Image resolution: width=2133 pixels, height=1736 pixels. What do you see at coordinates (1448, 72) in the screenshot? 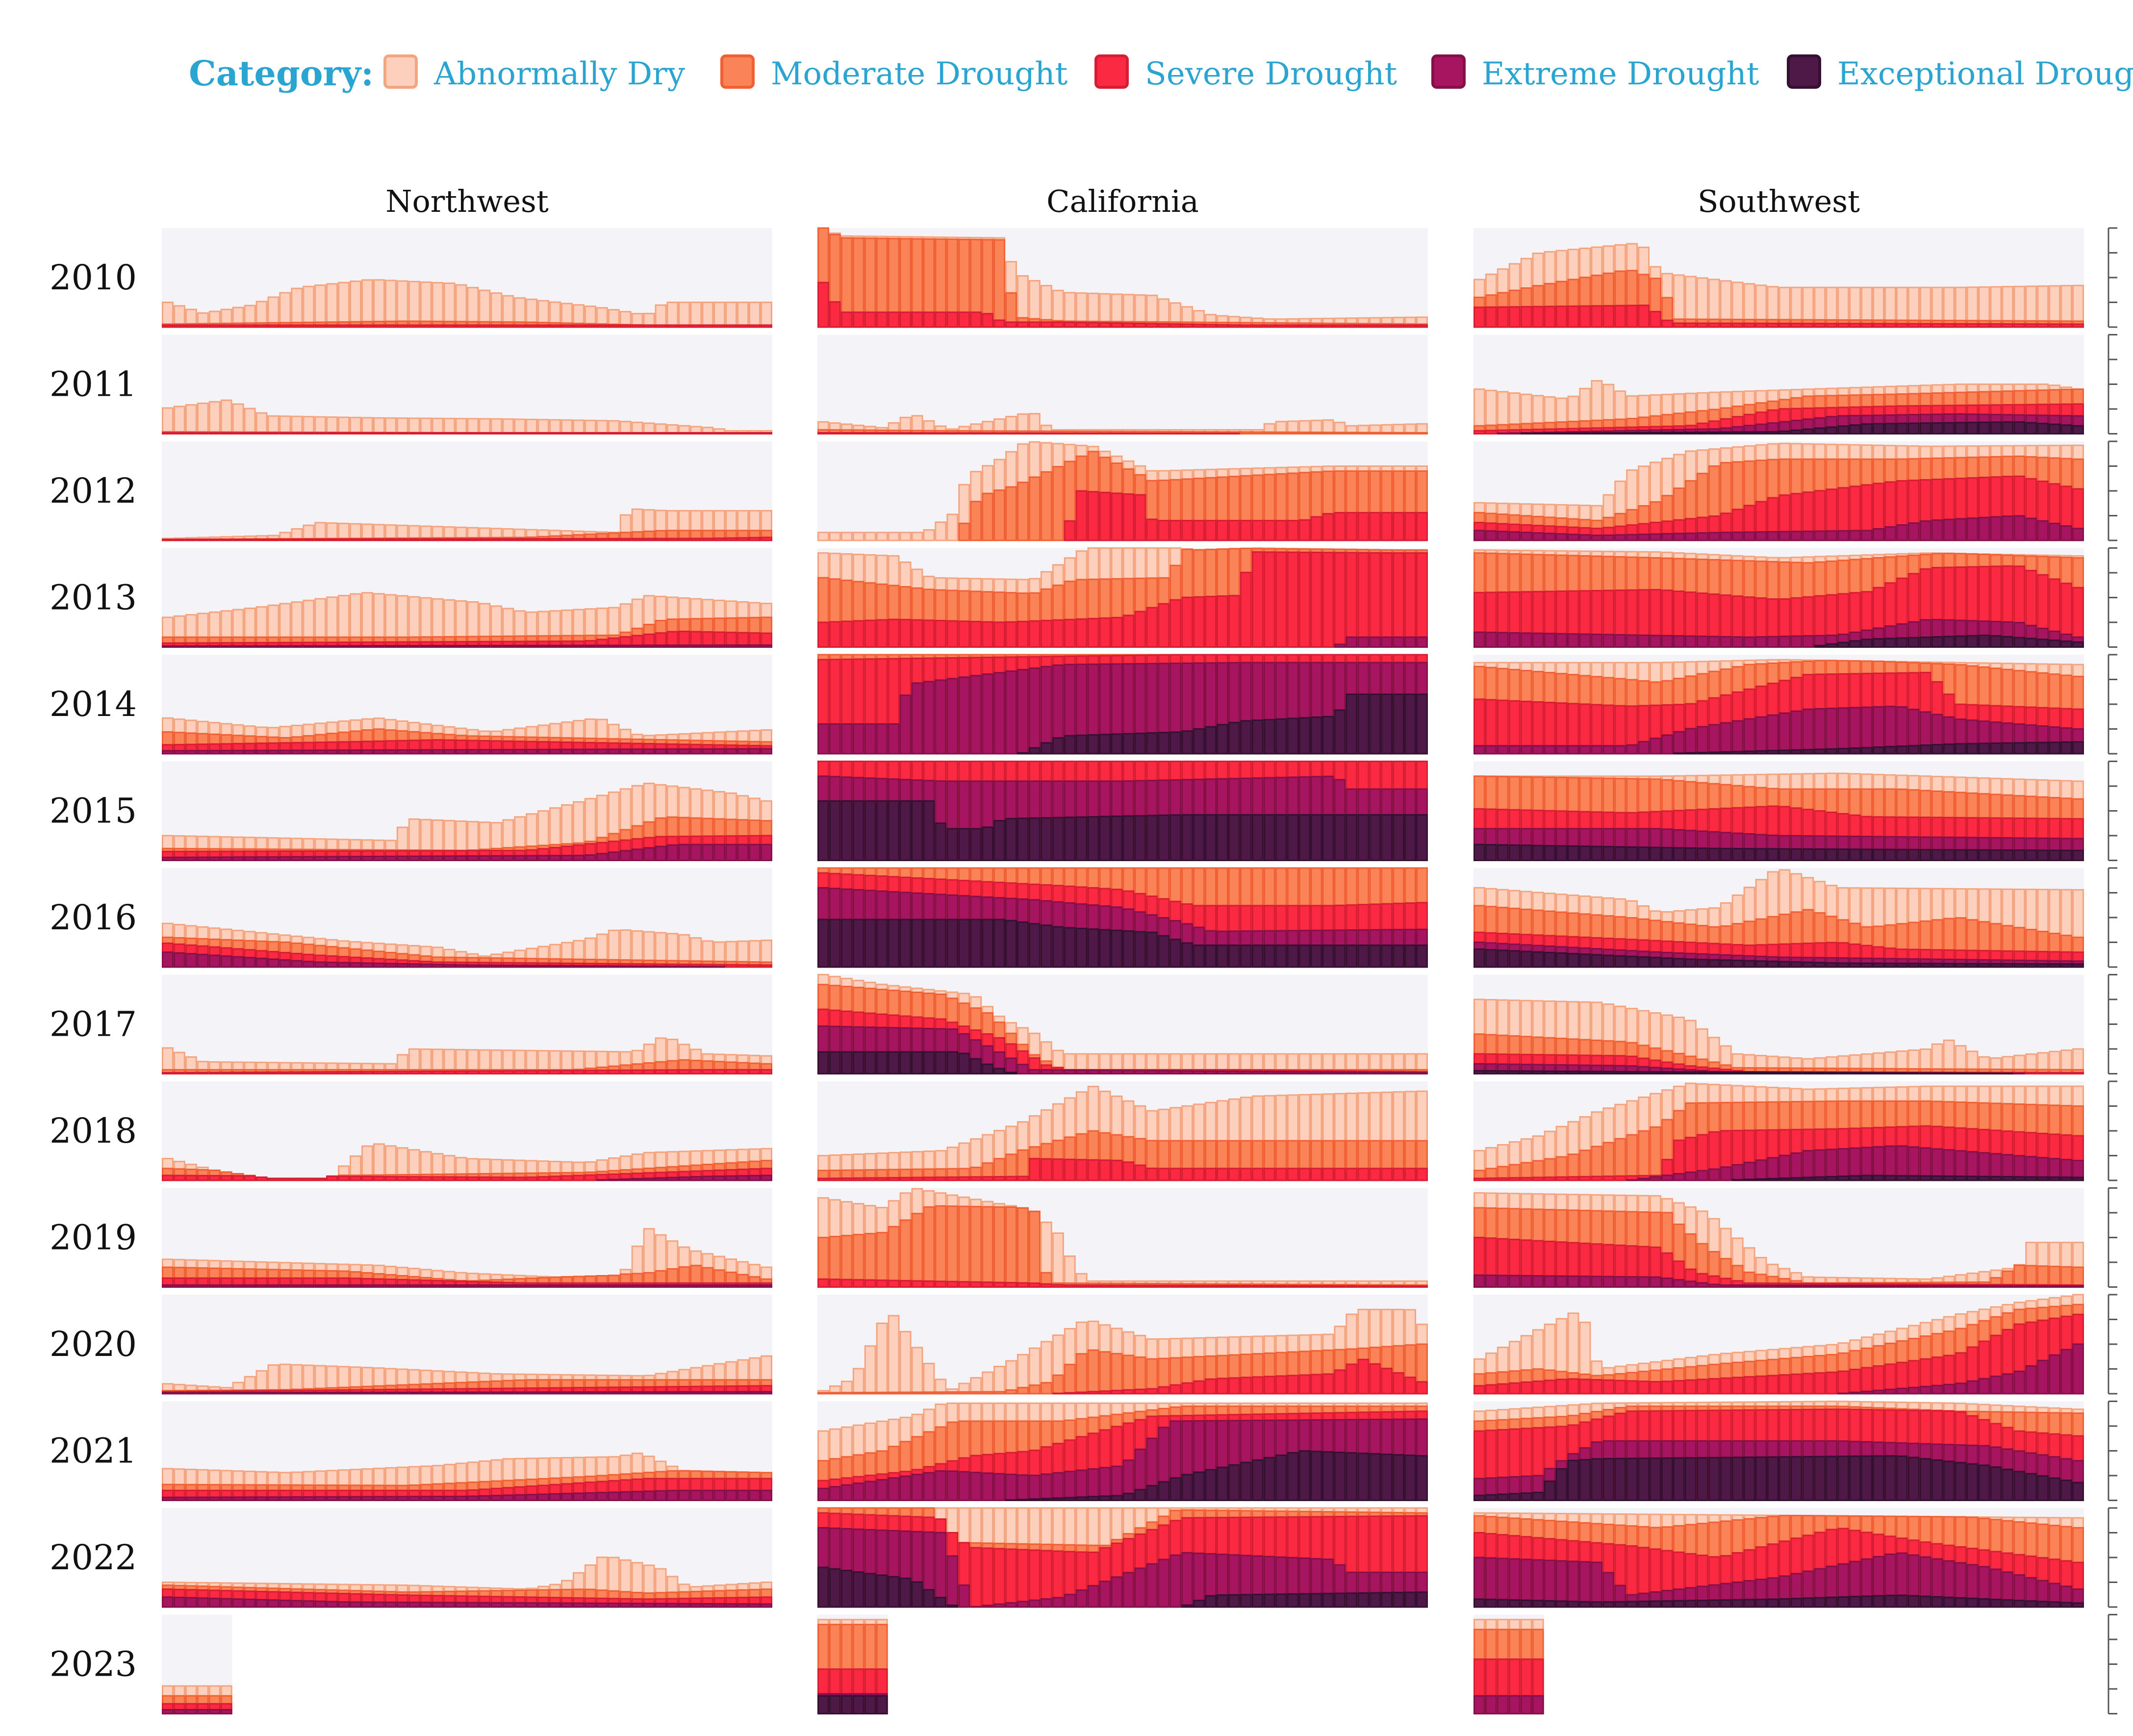
I see `legend-swatch-extreme-drought` at bounding box center [1448, 72].